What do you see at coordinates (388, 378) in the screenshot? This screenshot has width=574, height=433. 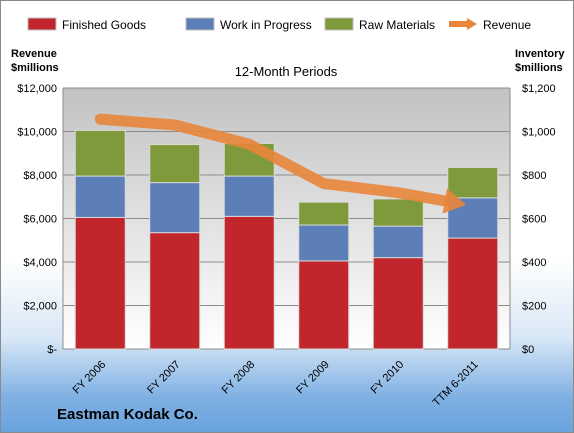 I see `x-tick-label: FY 2010` at bounding box center [388, 378].